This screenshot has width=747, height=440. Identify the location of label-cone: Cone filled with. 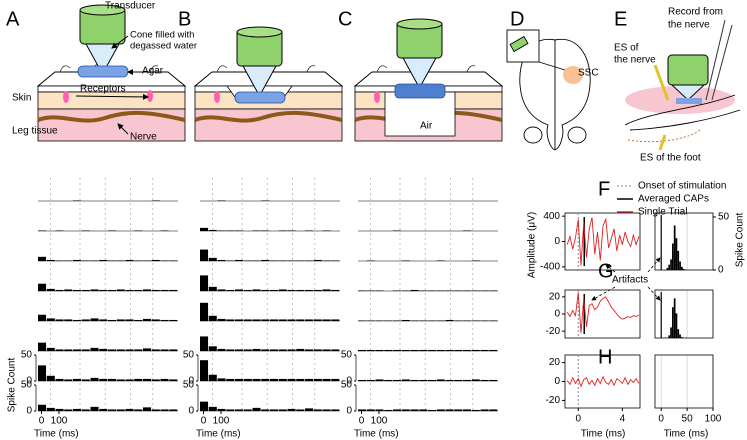
(162, 35).